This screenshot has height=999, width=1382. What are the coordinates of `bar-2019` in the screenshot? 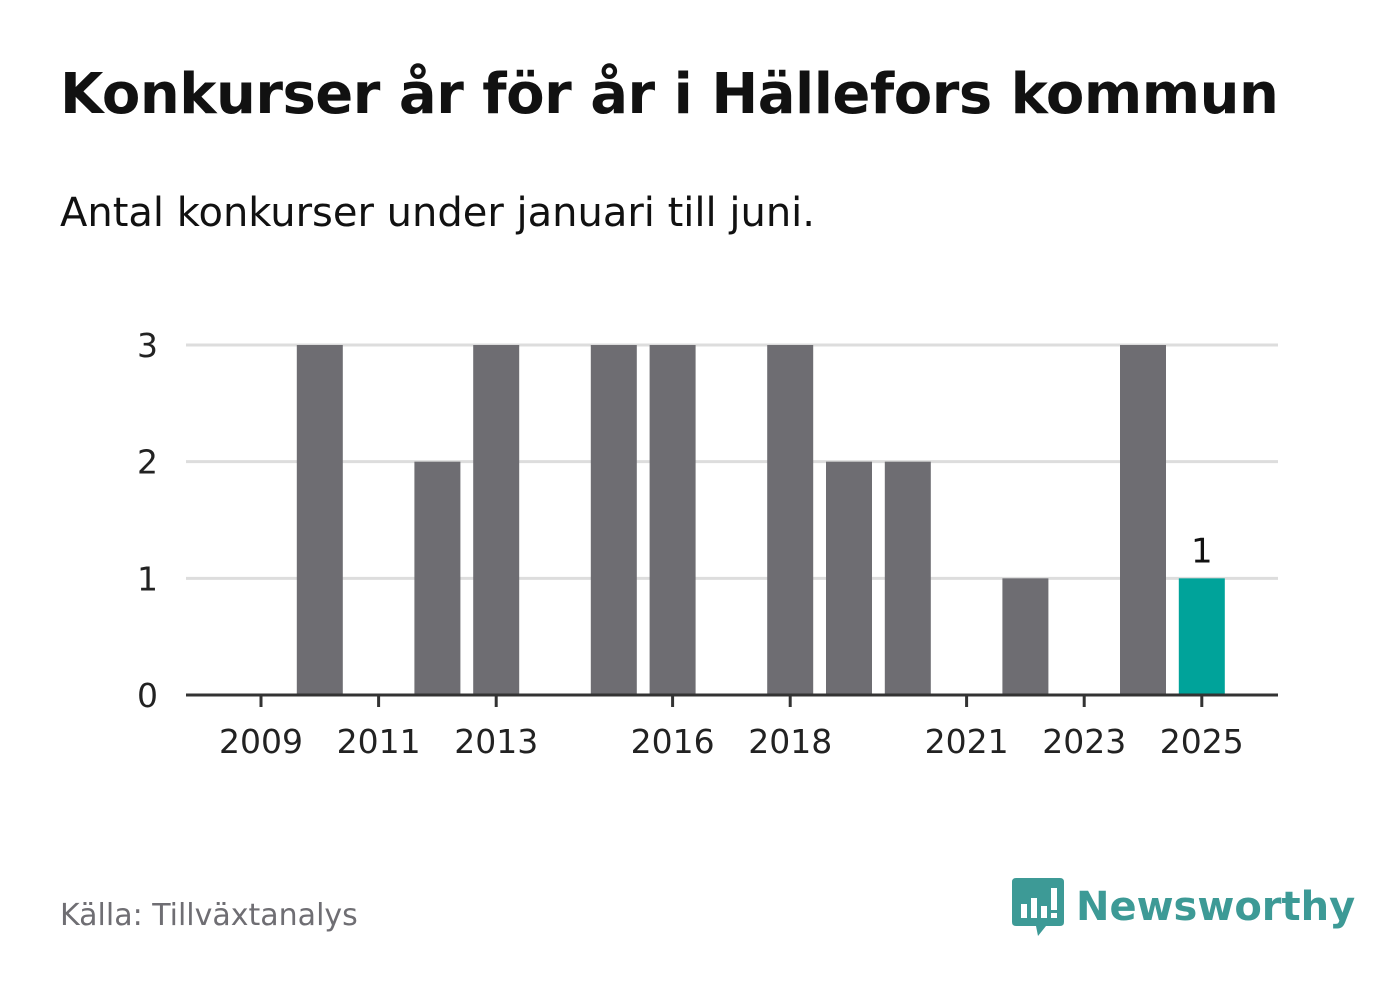 It's located at (849, 578).